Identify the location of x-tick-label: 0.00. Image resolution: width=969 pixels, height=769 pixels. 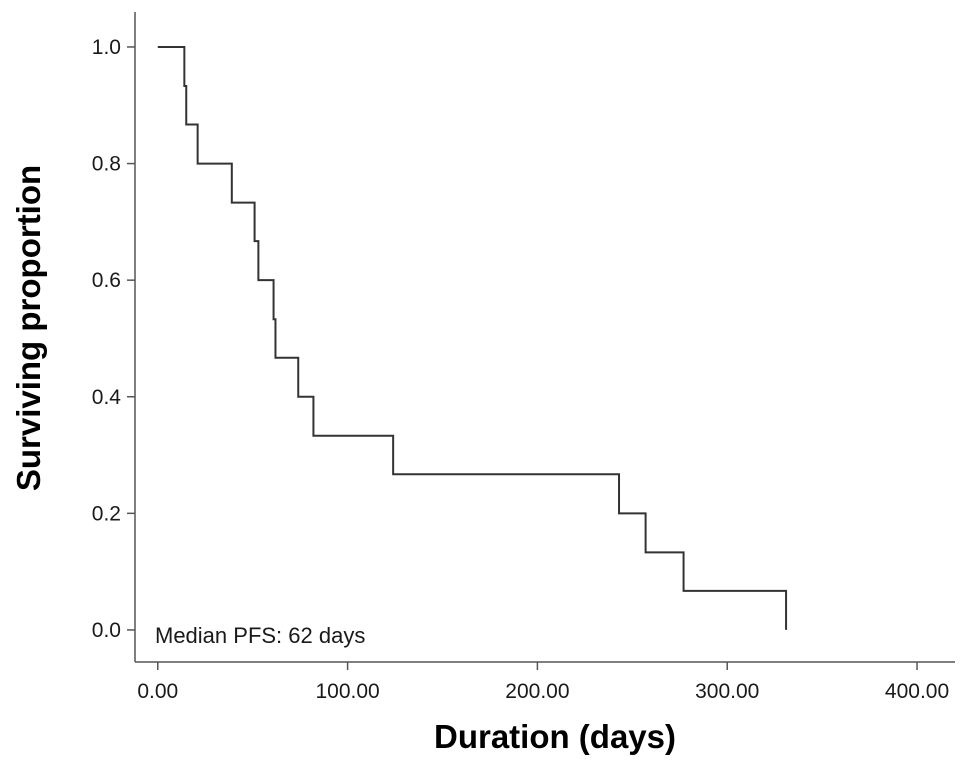
(157, 691).